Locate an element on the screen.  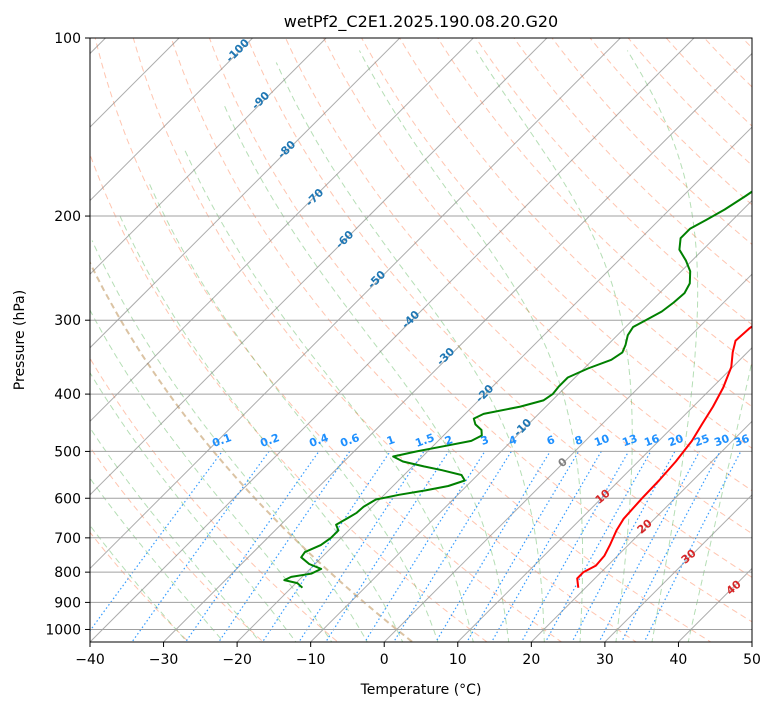
x-tick-label: −30 is located at coordinates (164, 660).